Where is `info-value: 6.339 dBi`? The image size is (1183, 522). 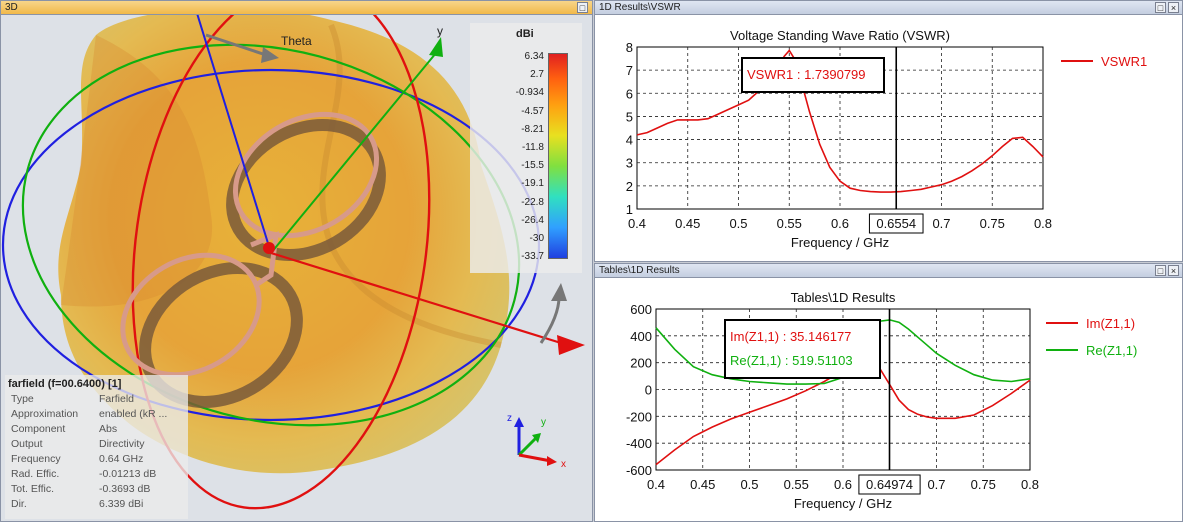 info-value: 6.339 dBi is located at coordinates (121, 504).